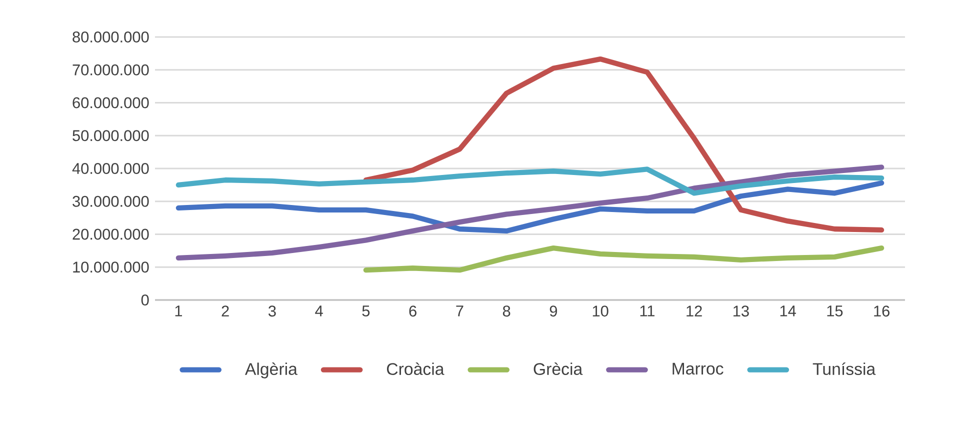  What do you see at coordinates (558, 369) in the screenshot?
I see `legend-label: Grècia` at bounding box center [558, 369].